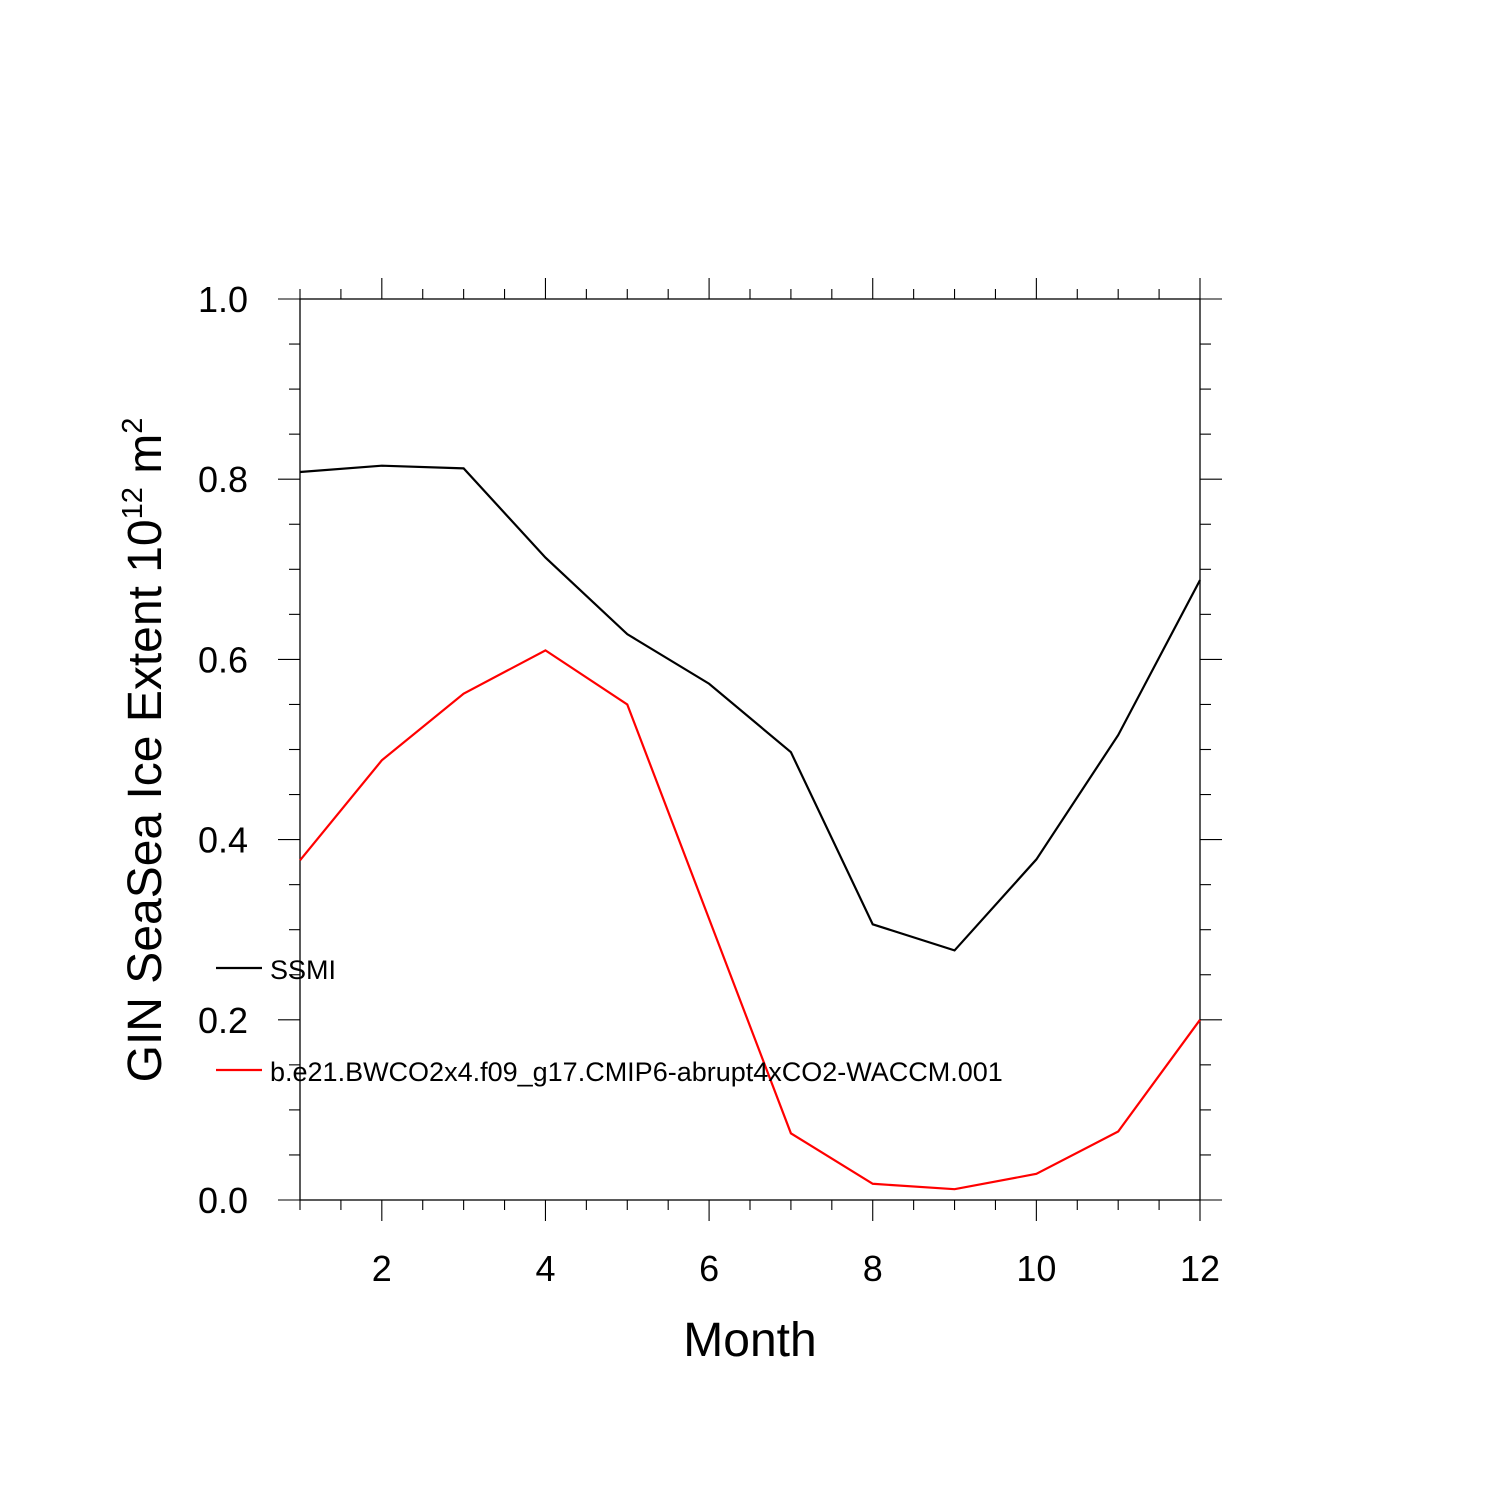 This screenshot has width=1500, height=1500. What do you see at coordinates (145, 800) in the screenshot?
I see `y-axis-title-main: GIN SeaSea Ice Extent 10` at bounding box center [145, 800].